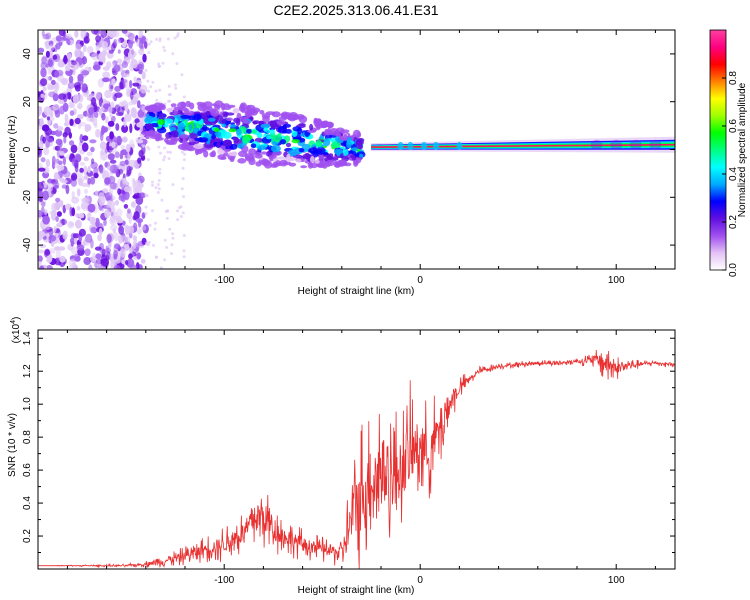 The image size is (750, 600). I want to click on snr-exponent: (x104), so click(16, 330).